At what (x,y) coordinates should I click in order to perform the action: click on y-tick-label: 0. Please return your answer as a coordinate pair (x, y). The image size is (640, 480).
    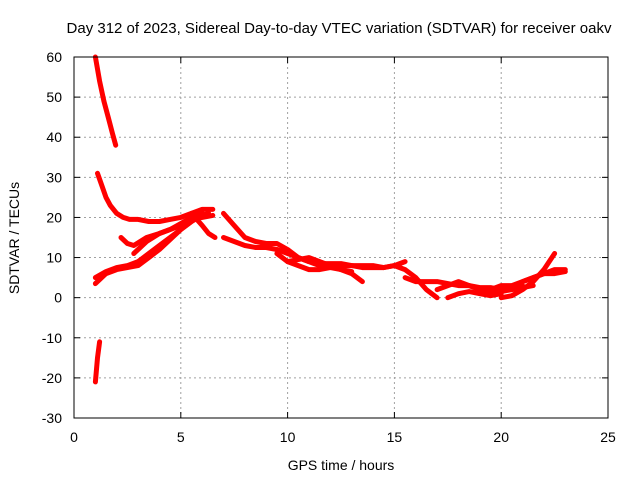
    Looking at the image, I should click on (58, 298).